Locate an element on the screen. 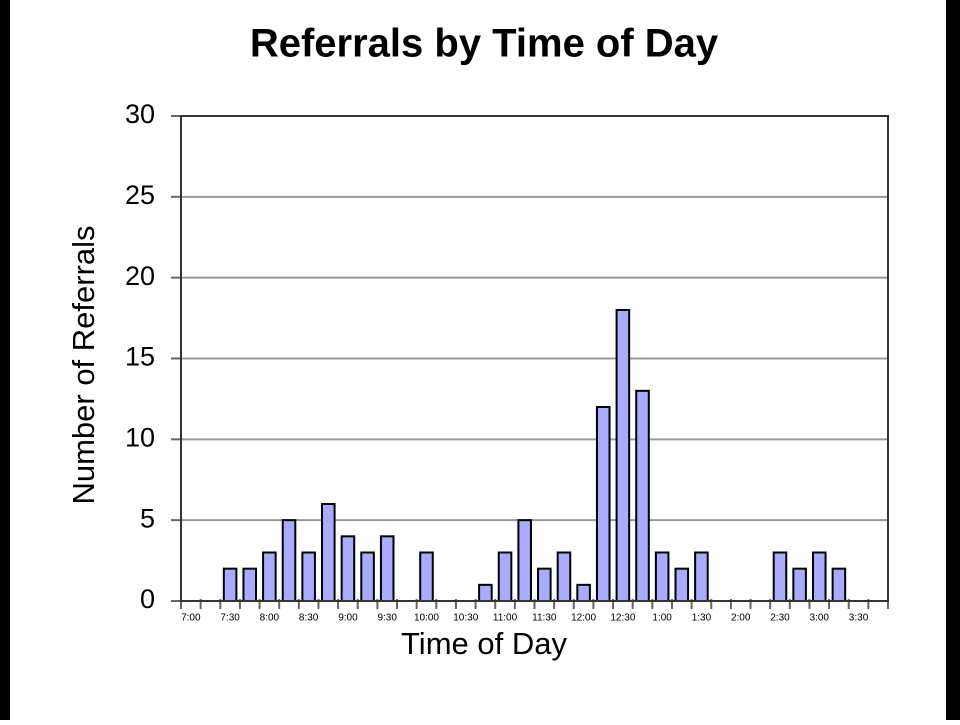  y-tick-label: 5 is located at coordinates (147, 518).